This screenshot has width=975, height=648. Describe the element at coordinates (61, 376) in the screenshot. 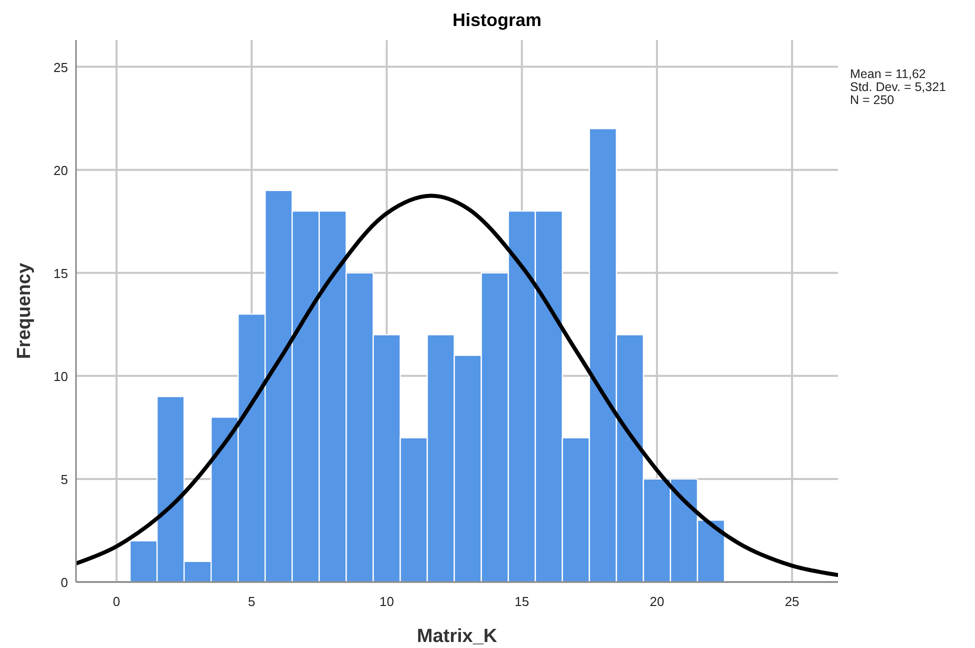

I see `y-tick-label: 10` at that location.